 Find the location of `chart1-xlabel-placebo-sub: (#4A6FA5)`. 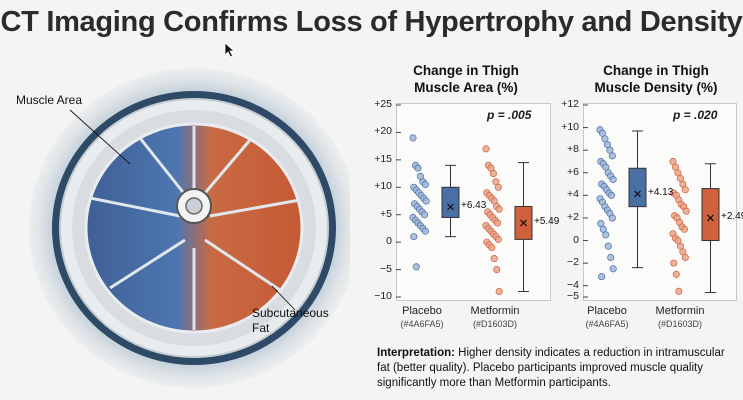

chart1-xlabel-placebo-sub: (#4A6FA5) is located at coordinates (422, 324).